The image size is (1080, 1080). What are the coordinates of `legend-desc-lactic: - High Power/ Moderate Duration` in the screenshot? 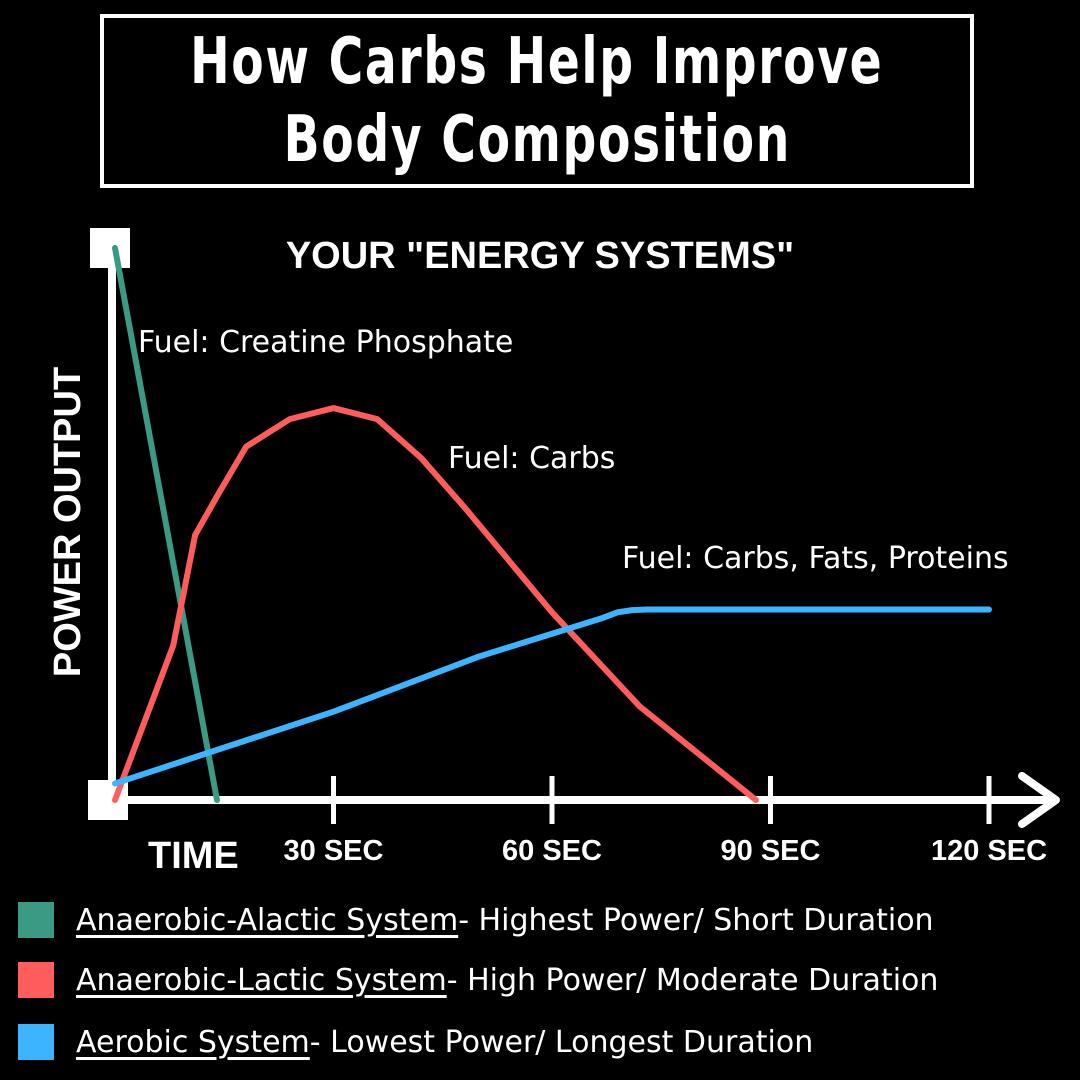 It's located at (692, 980).